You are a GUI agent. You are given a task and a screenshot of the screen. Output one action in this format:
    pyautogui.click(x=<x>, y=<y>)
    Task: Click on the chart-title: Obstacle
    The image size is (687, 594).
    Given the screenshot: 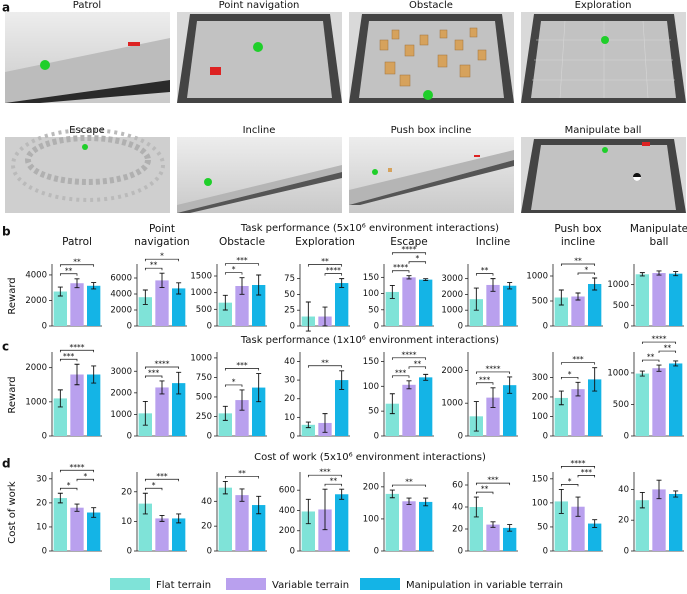 What is the action you would take?
    pyautogui.click(x=242, y=242)
    